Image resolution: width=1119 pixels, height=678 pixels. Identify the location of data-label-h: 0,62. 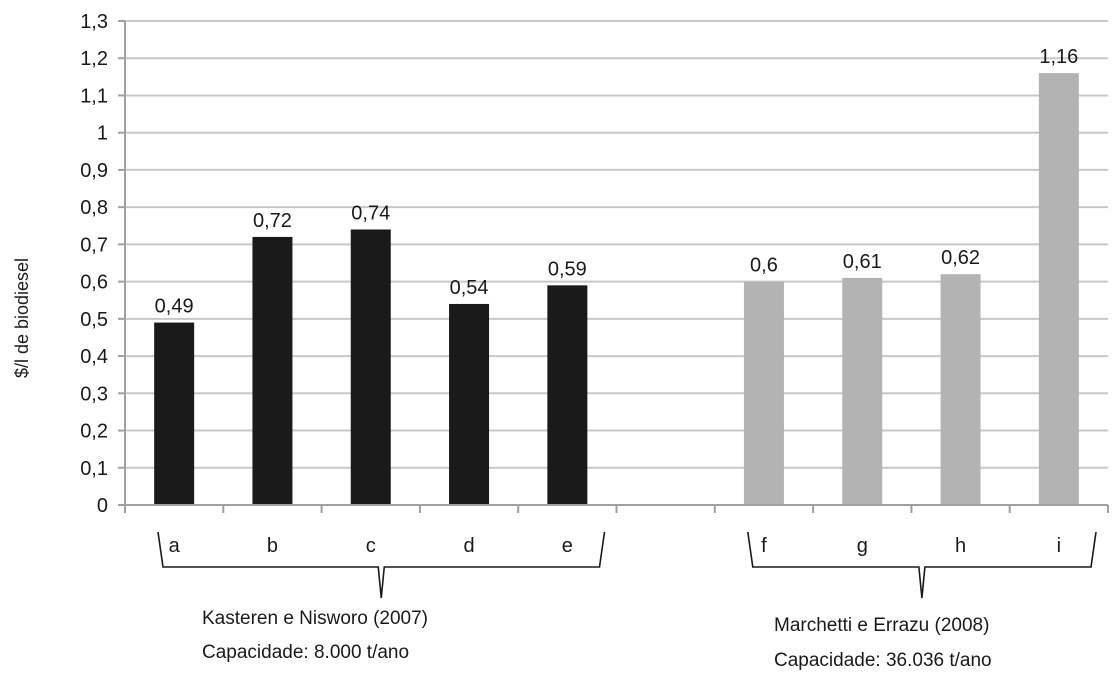
(960, 258).